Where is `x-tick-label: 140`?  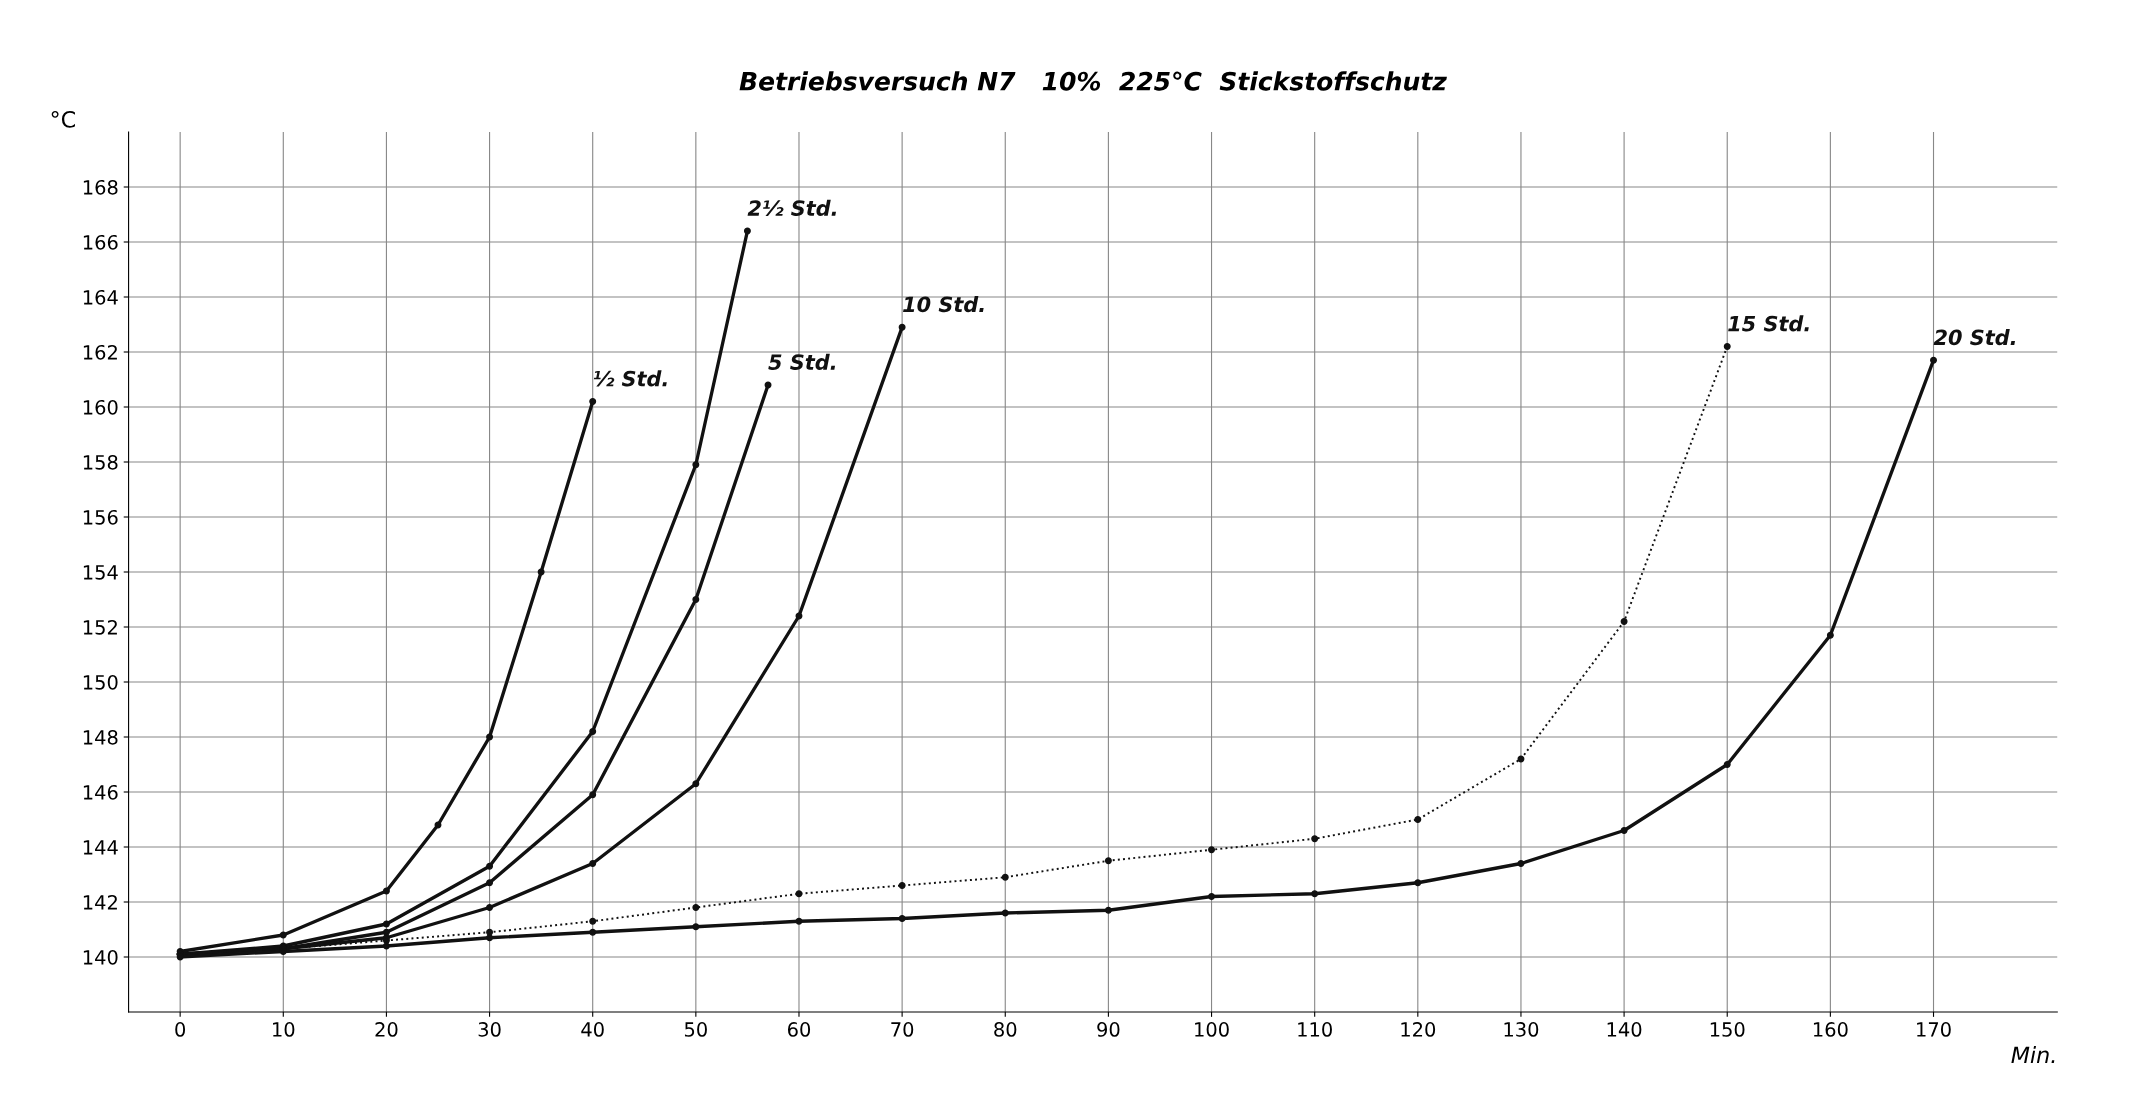 x-tick-label: 140 is located at coordinates (1624, 1029).